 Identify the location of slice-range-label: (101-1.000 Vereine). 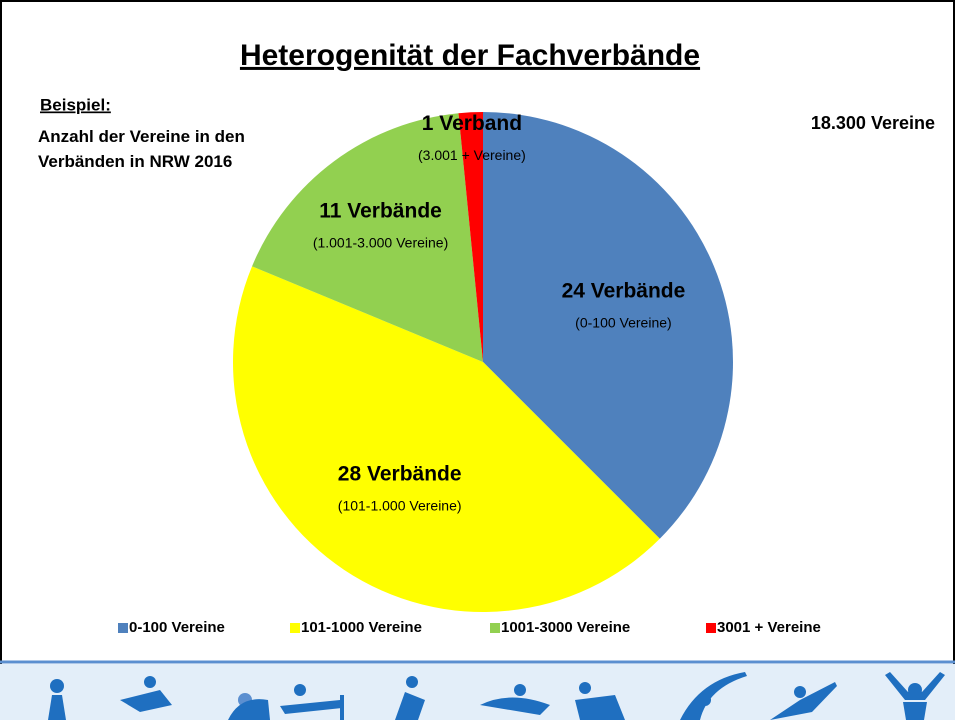
(400, 505).